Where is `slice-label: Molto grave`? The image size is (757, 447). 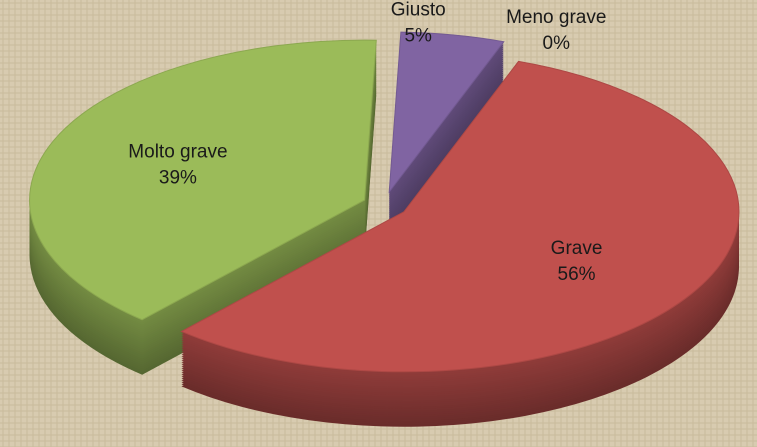
slice-label: Molto grave is located at coordinates (177, 151).